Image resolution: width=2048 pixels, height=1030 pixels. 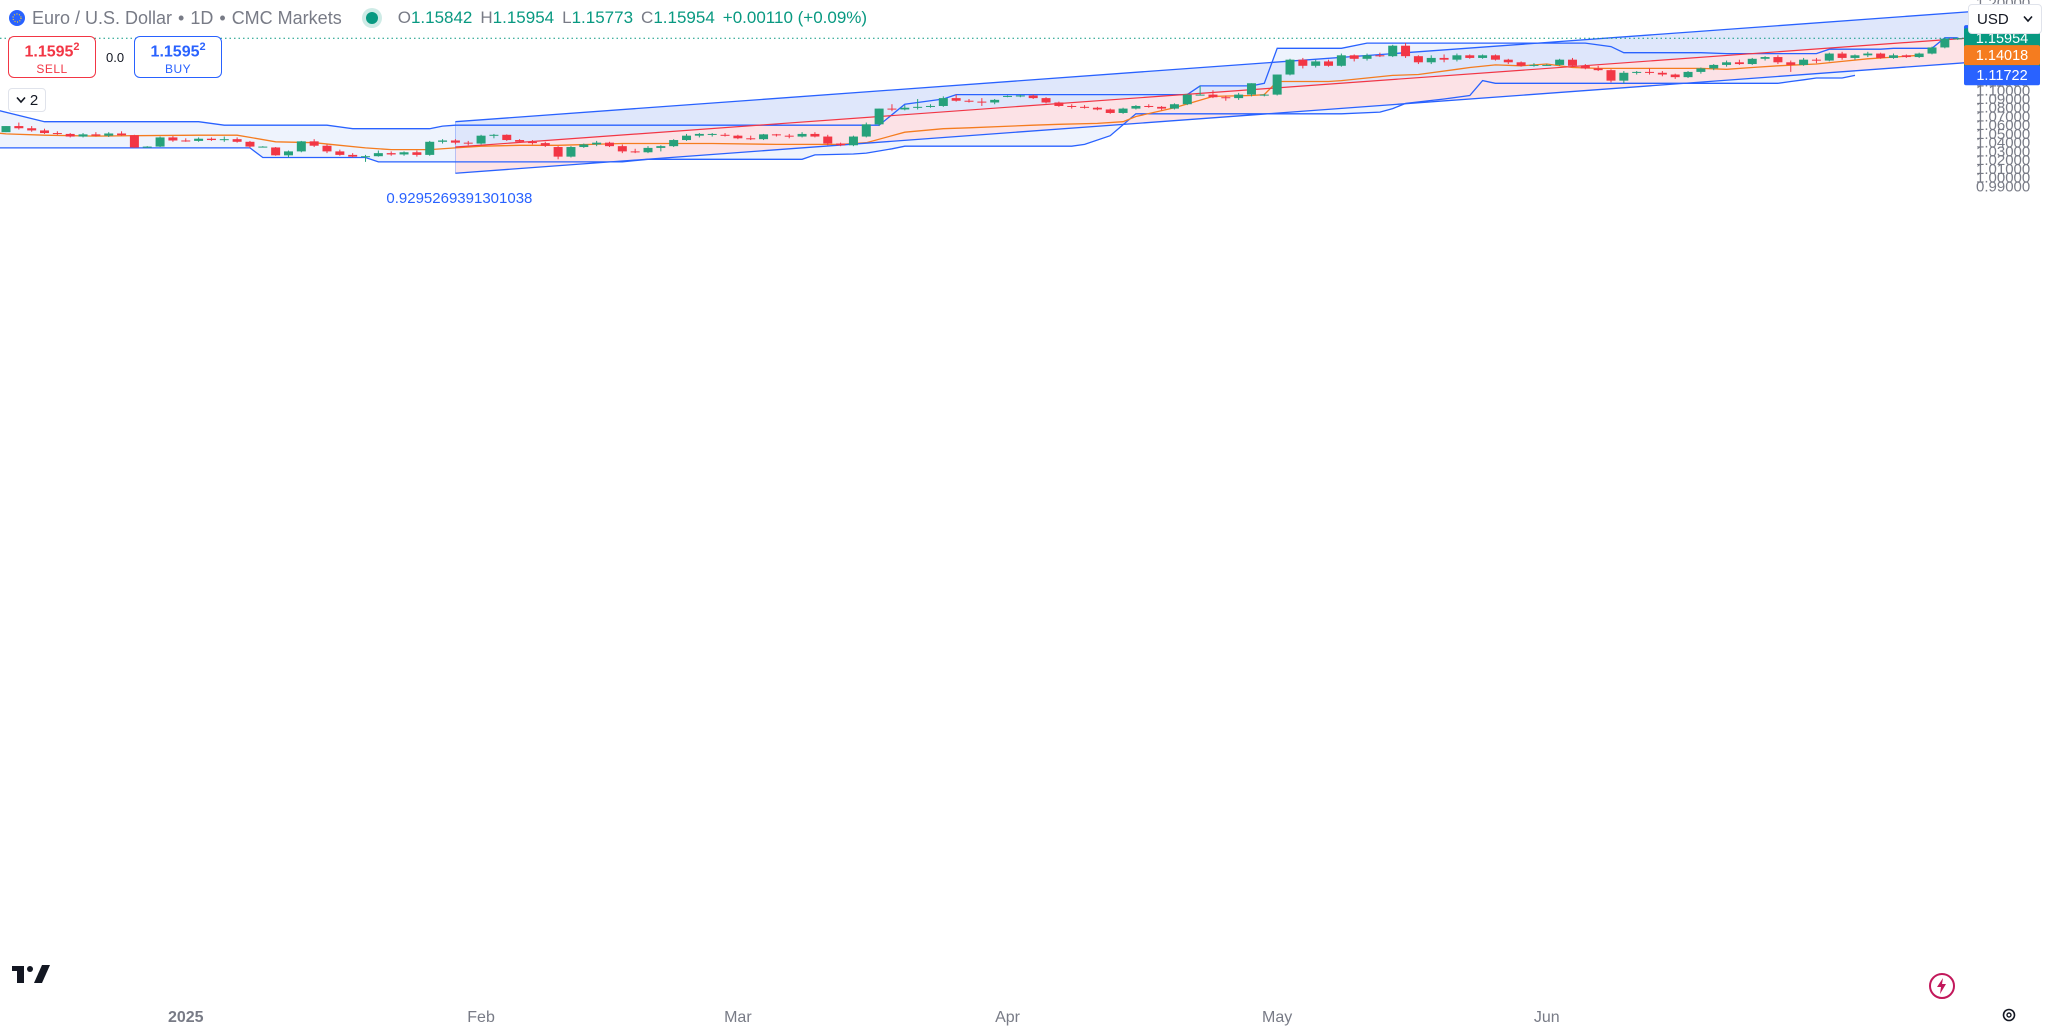 What do you see at coordinates (102, 17) in the screenshot?
I see `symbol-name: Euro / U.S. Dollar` at bounding box center [102, 17].